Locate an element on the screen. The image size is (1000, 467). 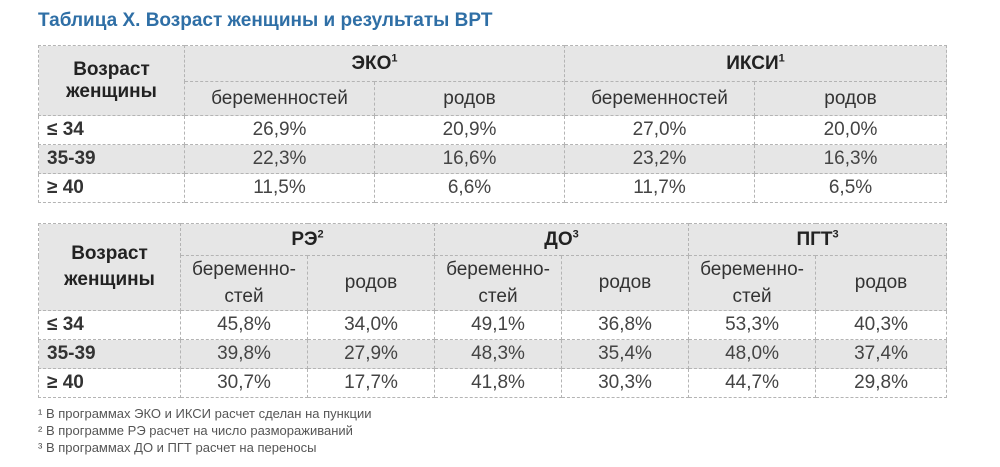
group-header-icsi: ИКСИ1 is located at coordinates (755, 63).